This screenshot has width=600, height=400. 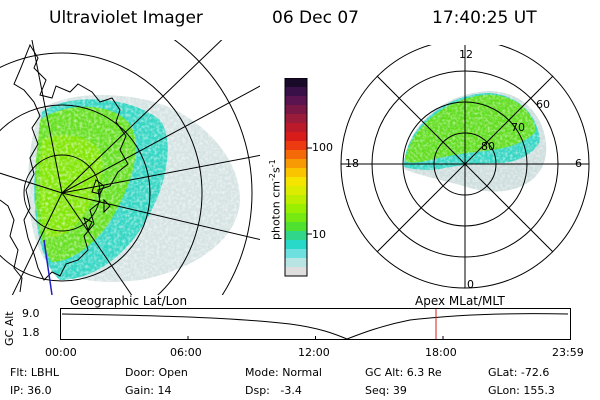 I want to click on date-label: 06 Dec 07, so click(x=315, y=18).